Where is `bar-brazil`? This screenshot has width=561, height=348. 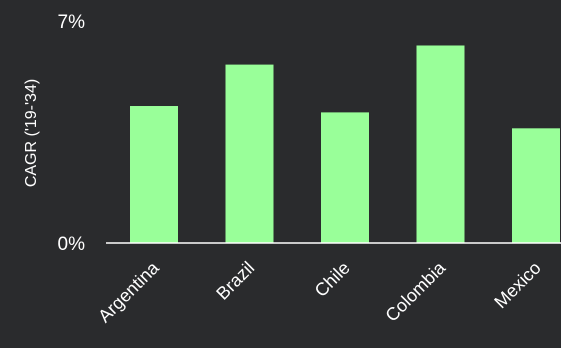 bar-brazil is located at coordinates (249, 153).